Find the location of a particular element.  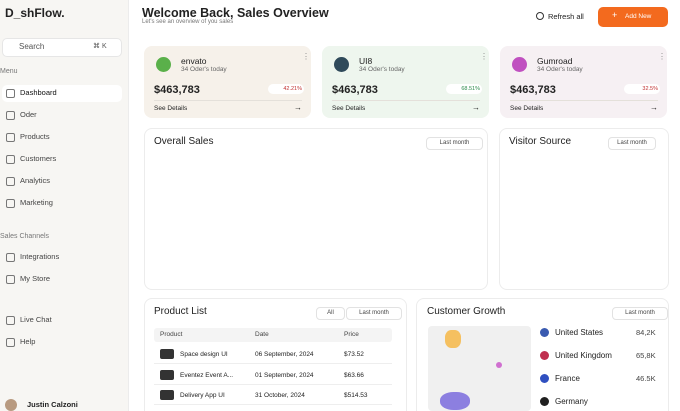

table-cell: $73.52 is located at coordinates (354, 354).